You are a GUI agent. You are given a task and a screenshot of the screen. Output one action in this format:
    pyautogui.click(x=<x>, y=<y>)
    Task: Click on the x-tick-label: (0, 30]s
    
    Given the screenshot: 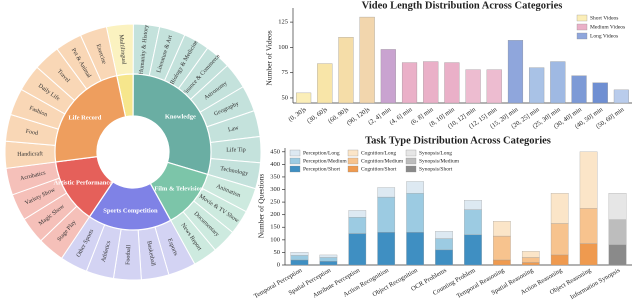 What is the action you would take?
    pyautogui.click(x=297, y=114)
    